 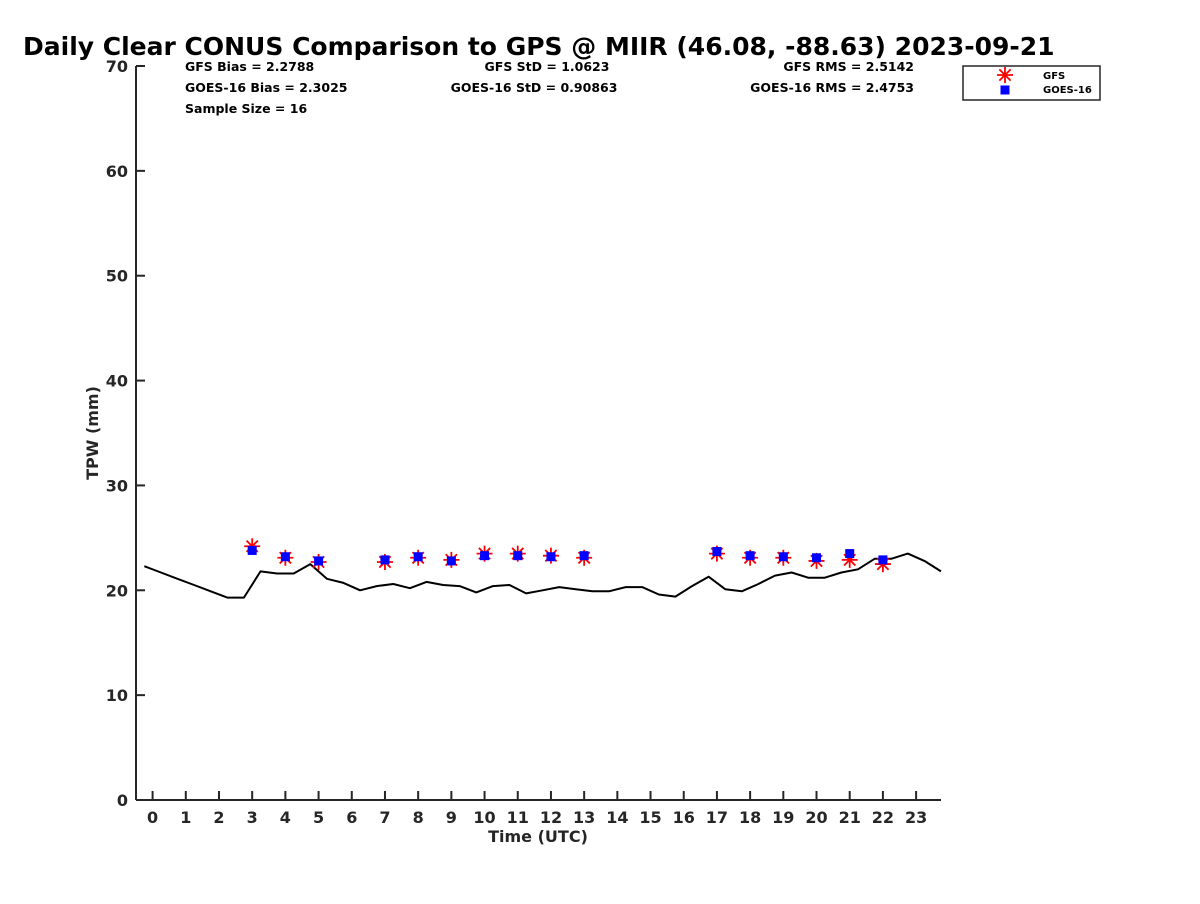 What do you see at coordinates (384, 817) in the screenshot?
I see `x-tick-label: 7` at bounding box center [384, 817].